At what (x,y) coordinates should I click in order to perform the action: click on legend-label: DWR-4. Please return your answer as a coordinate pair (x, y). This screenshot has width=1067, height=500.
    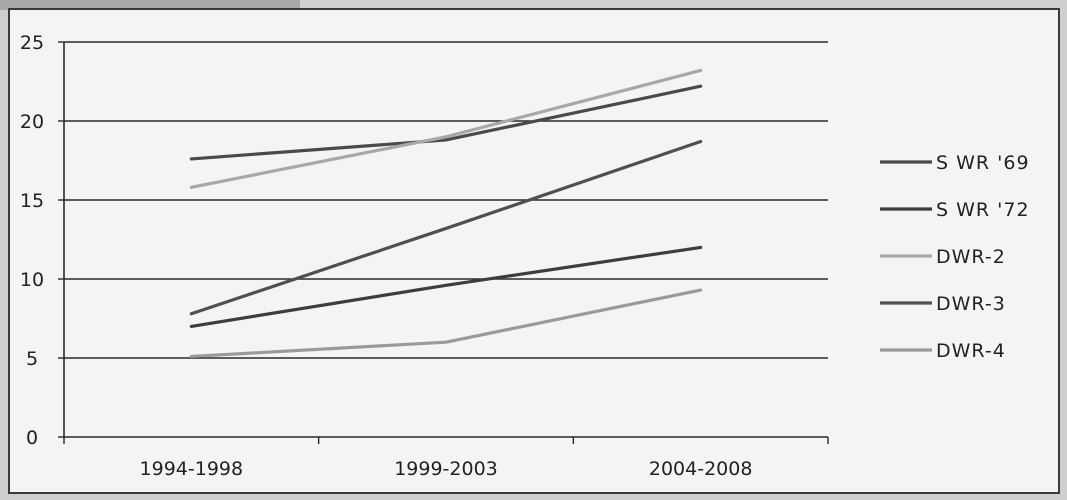
    Looking at the image, I should click on (971, 351).